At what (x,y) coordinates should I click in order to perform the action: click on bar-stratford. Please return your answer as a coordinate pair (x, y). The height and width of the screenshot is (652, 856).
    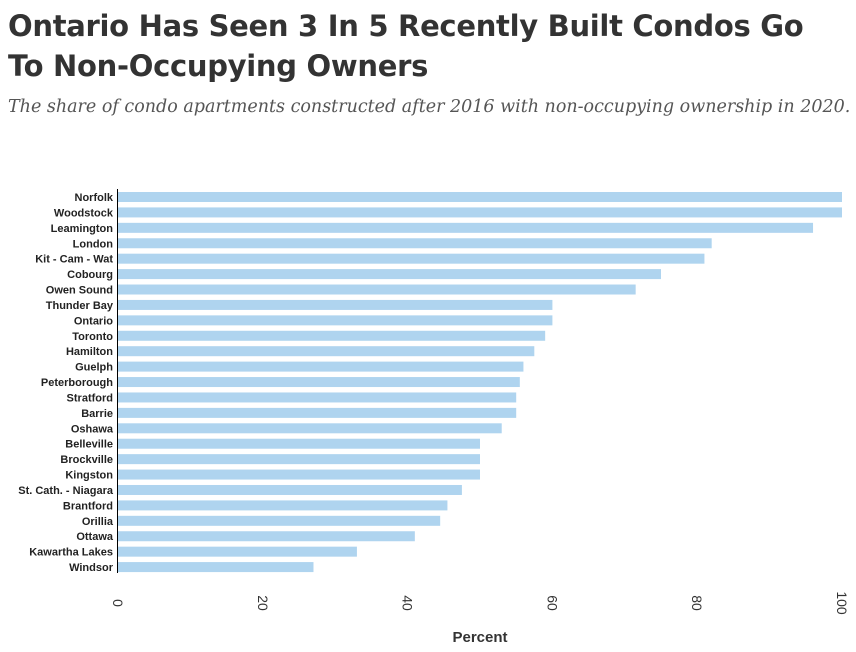
    Looking at the image, I should click on (317, 397).